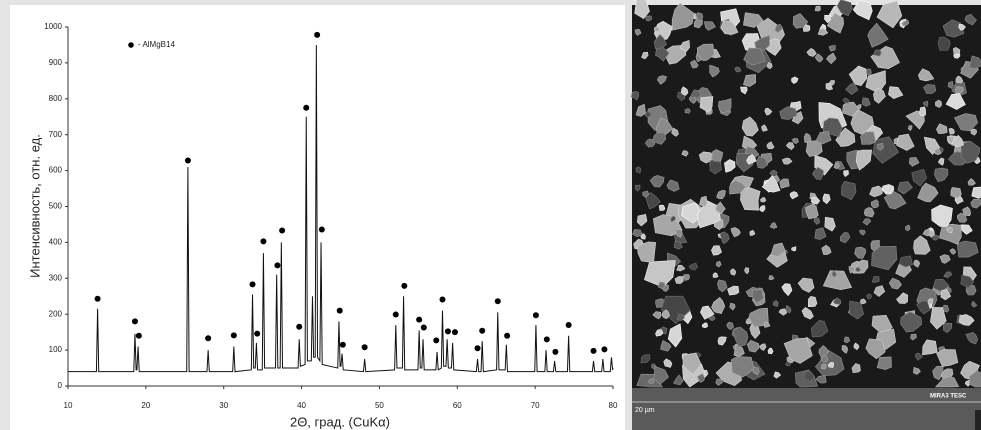 This screenshot has height=430, width=981. I want to click on x-tick-label: 60, so click(457, 405).